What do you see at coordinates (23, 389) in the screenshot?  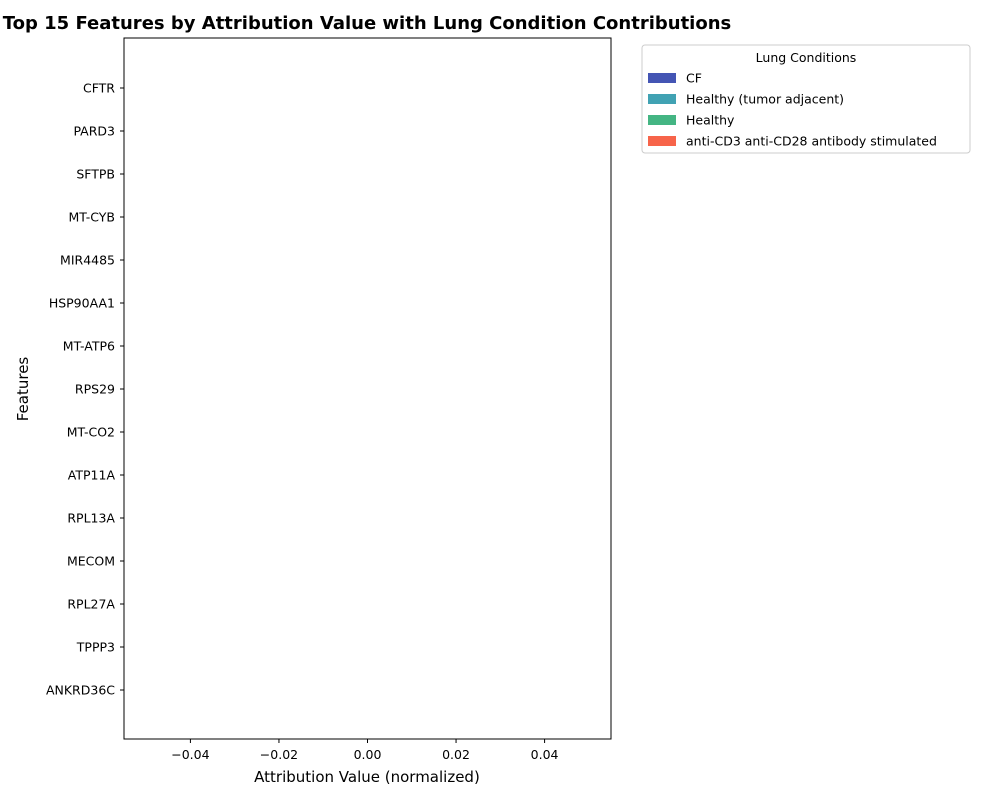 I see `y-axis-label: Features` at bounding box center [23, 389].